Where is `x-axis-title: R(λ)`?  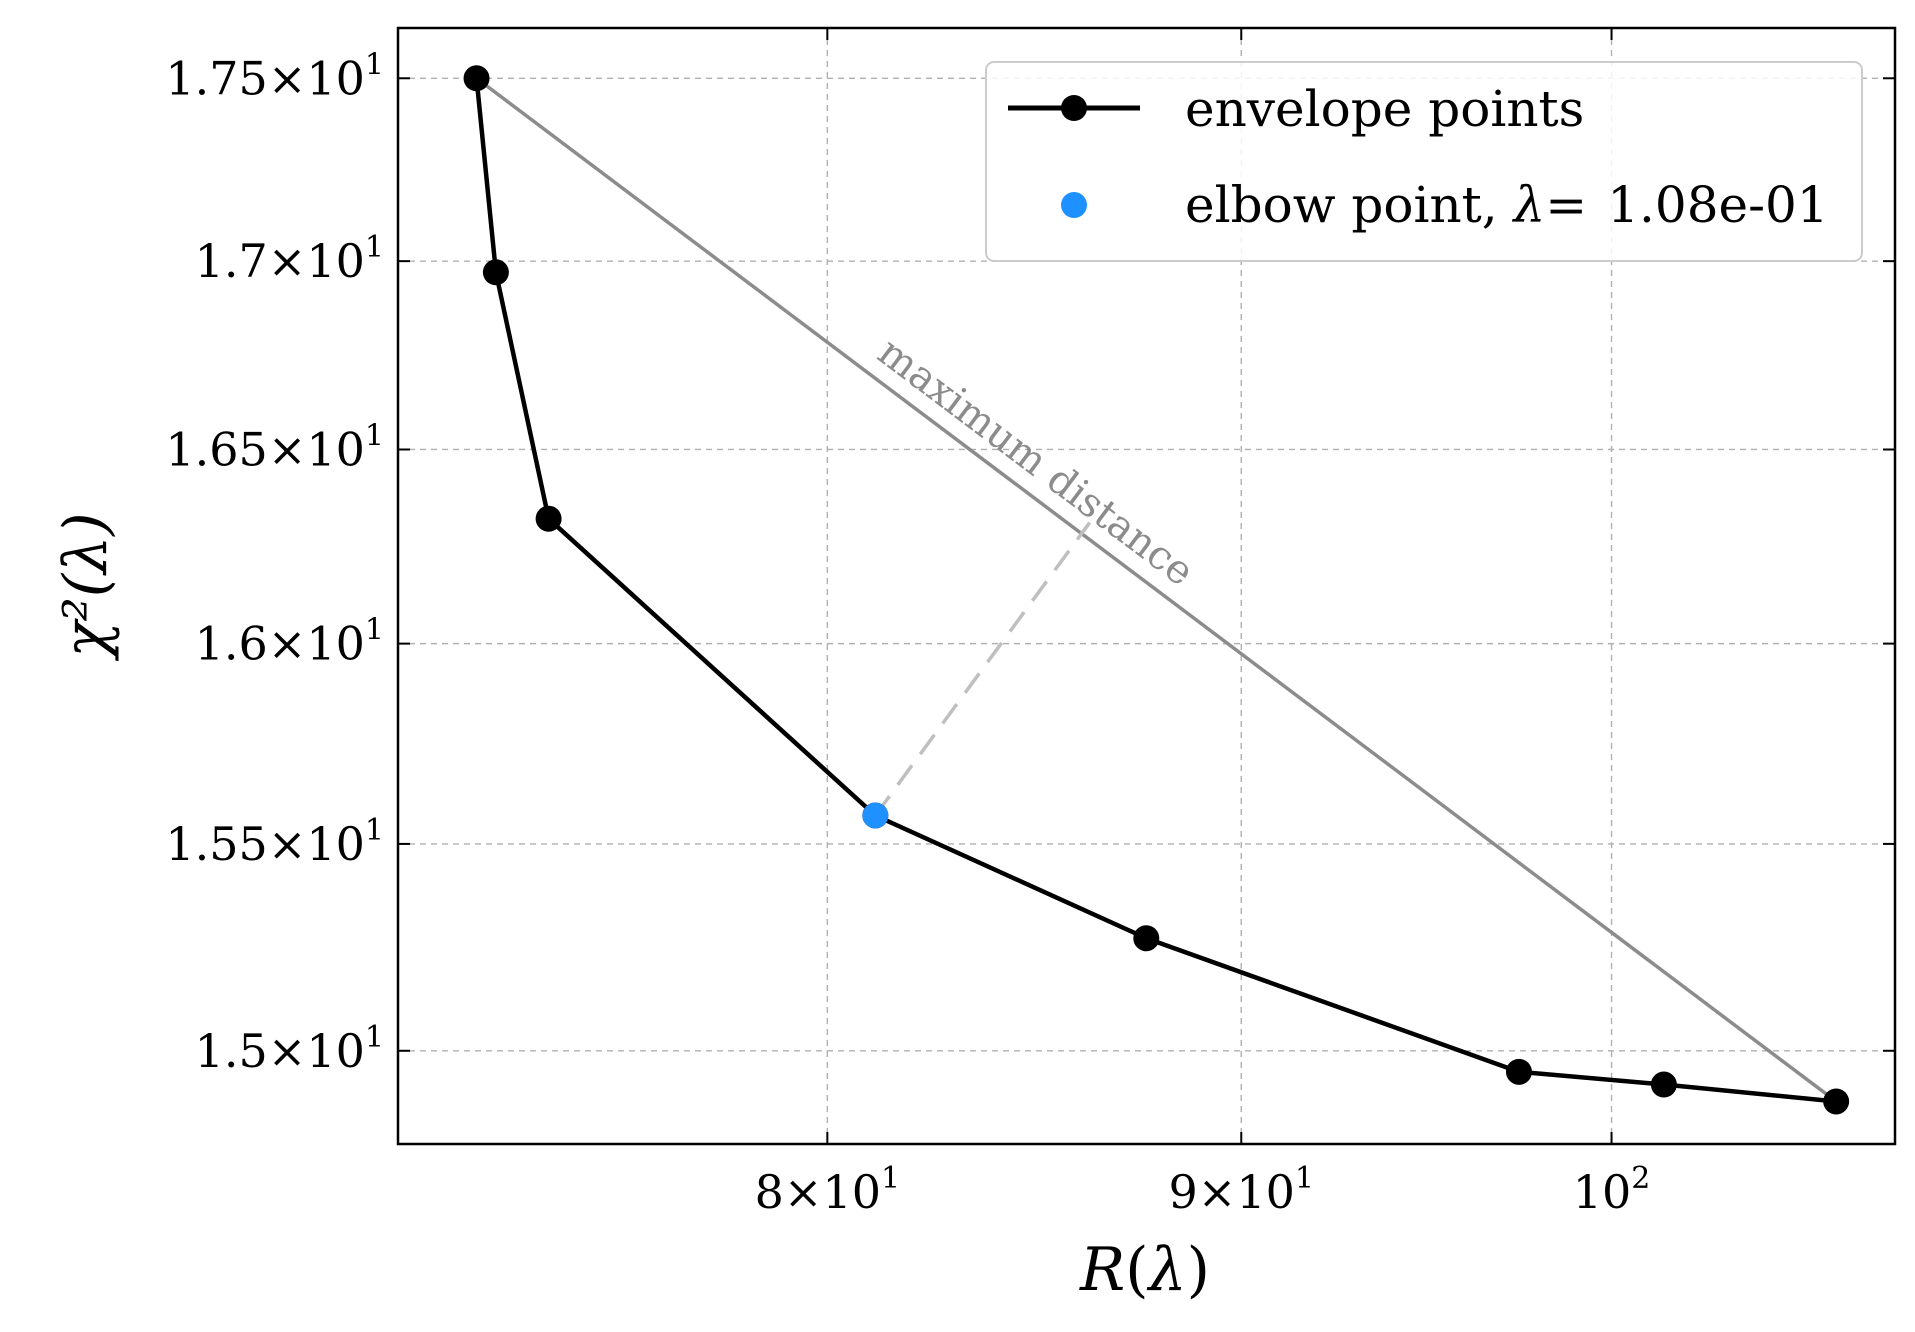
x-axis-title: R(λ) is located at coordinates (1144, 1270).